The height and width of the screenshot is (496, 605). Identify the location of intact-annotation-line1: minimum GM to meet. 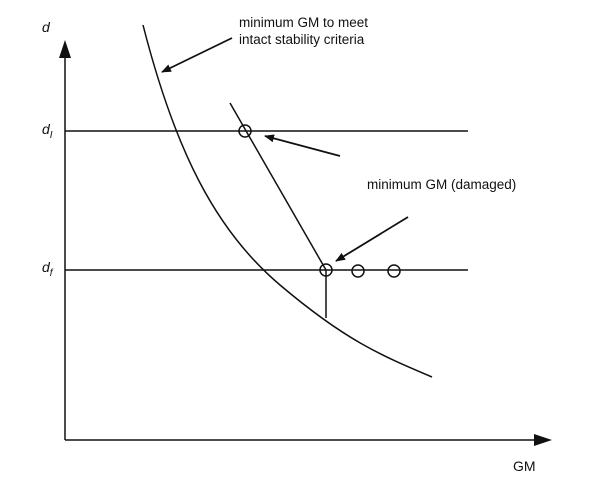
(303, 22).